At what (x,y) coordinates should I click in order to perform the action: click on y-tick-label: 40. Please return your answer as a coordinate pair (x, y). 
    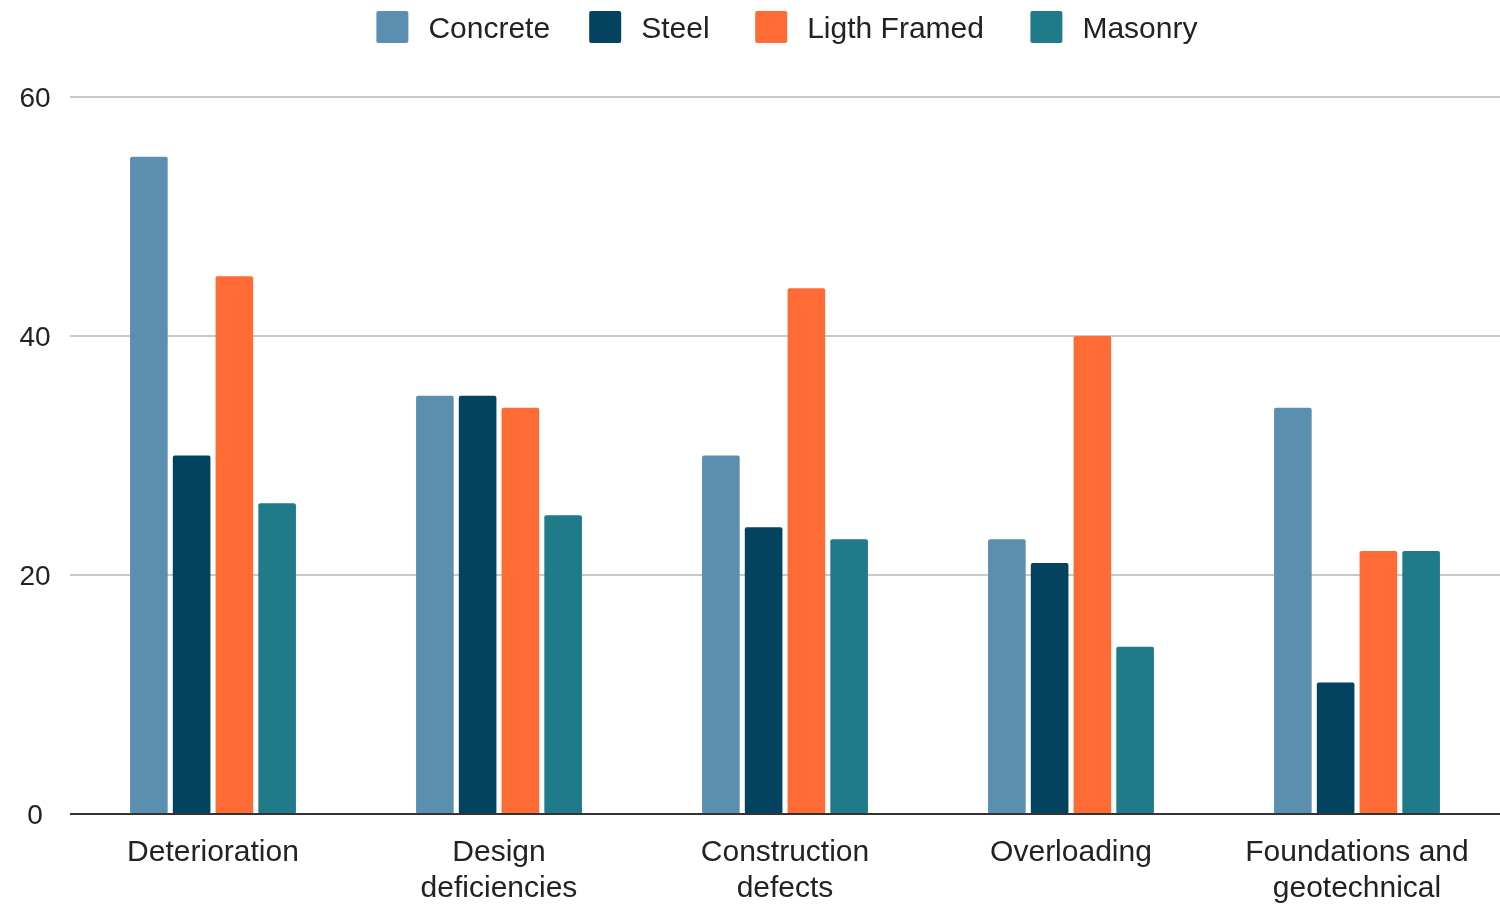
    Looking at the image, I should click on (35, 336).